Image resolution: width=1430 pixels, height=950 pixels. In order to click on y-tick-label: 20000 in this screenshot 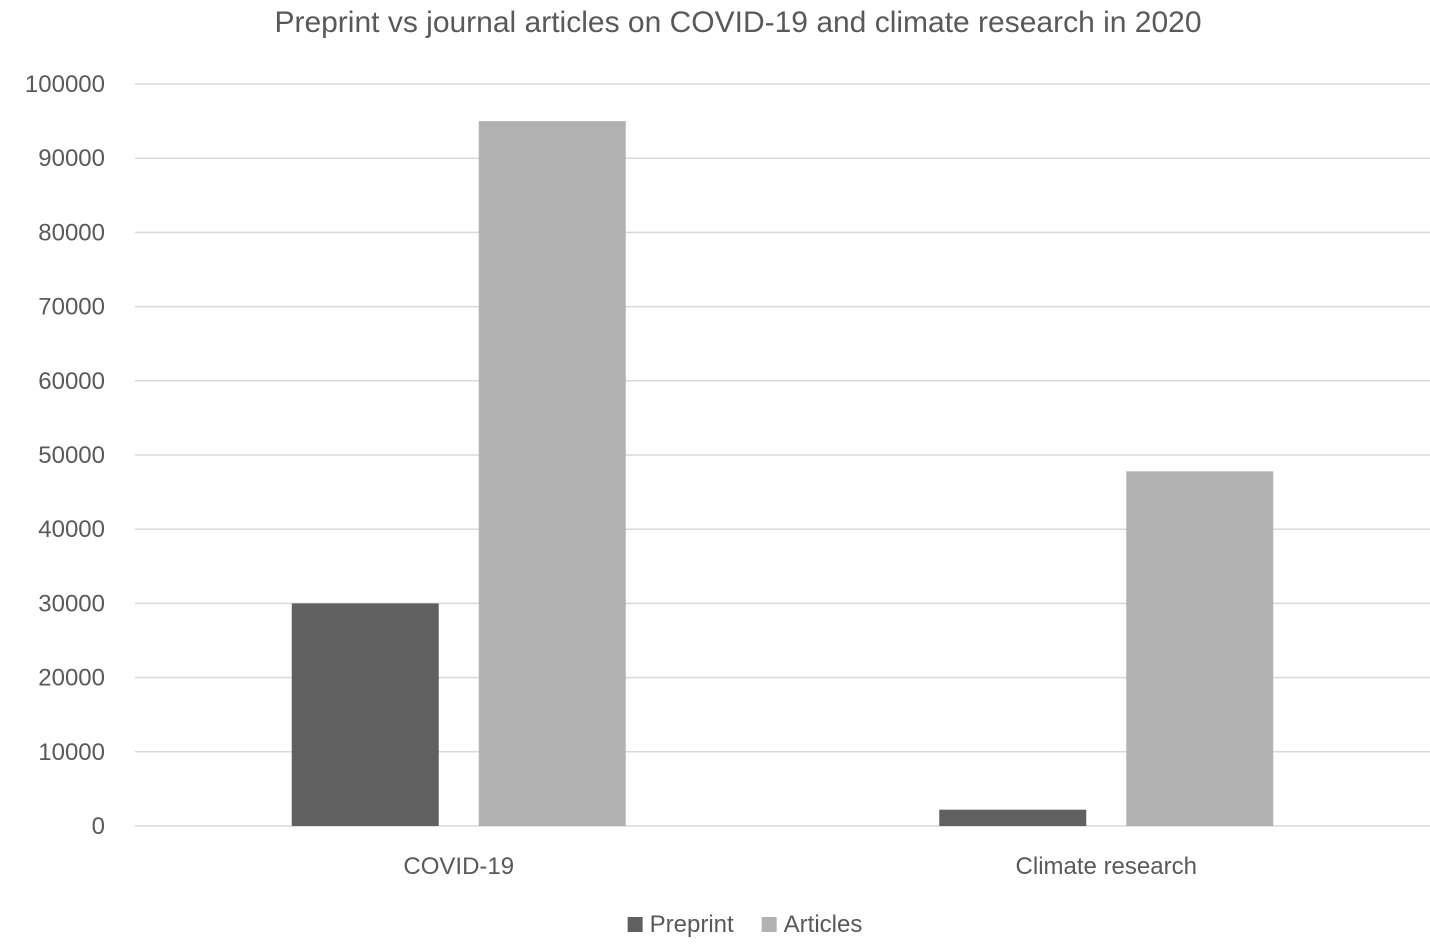, I will do `click(71, 678)`.